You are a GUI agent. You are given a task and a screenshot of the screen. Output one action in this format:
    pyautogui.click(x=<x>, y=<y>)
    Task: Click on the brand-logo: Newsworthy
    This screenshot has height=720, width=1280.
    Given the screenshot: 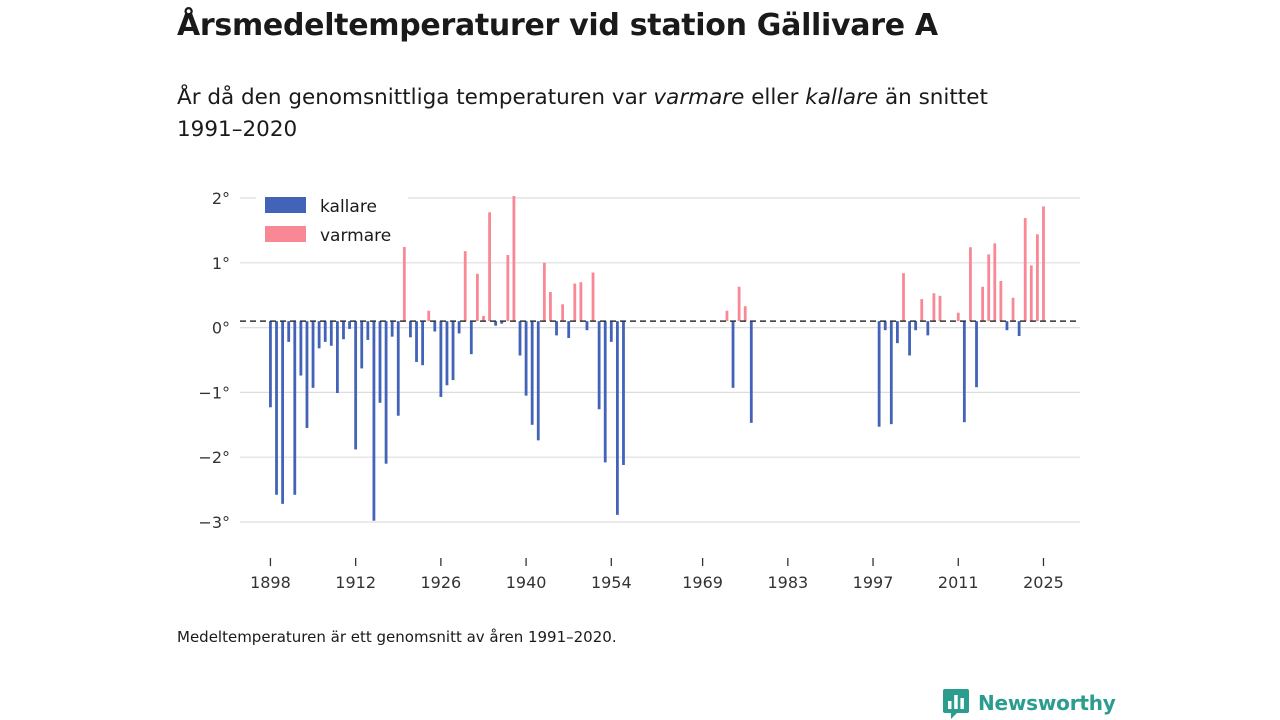 What is the action you would take?
    pyautogui.click(x=1029, y=703)
    